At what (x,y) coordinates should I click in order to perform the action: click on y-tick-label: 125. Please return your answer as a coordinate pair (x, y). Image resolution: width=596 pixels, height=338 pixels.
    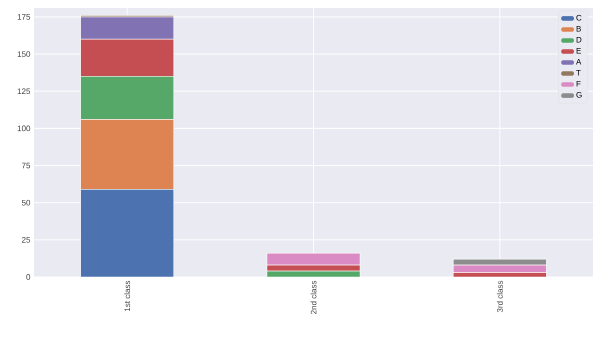
    Looking at the image, I should click on (24, 91).